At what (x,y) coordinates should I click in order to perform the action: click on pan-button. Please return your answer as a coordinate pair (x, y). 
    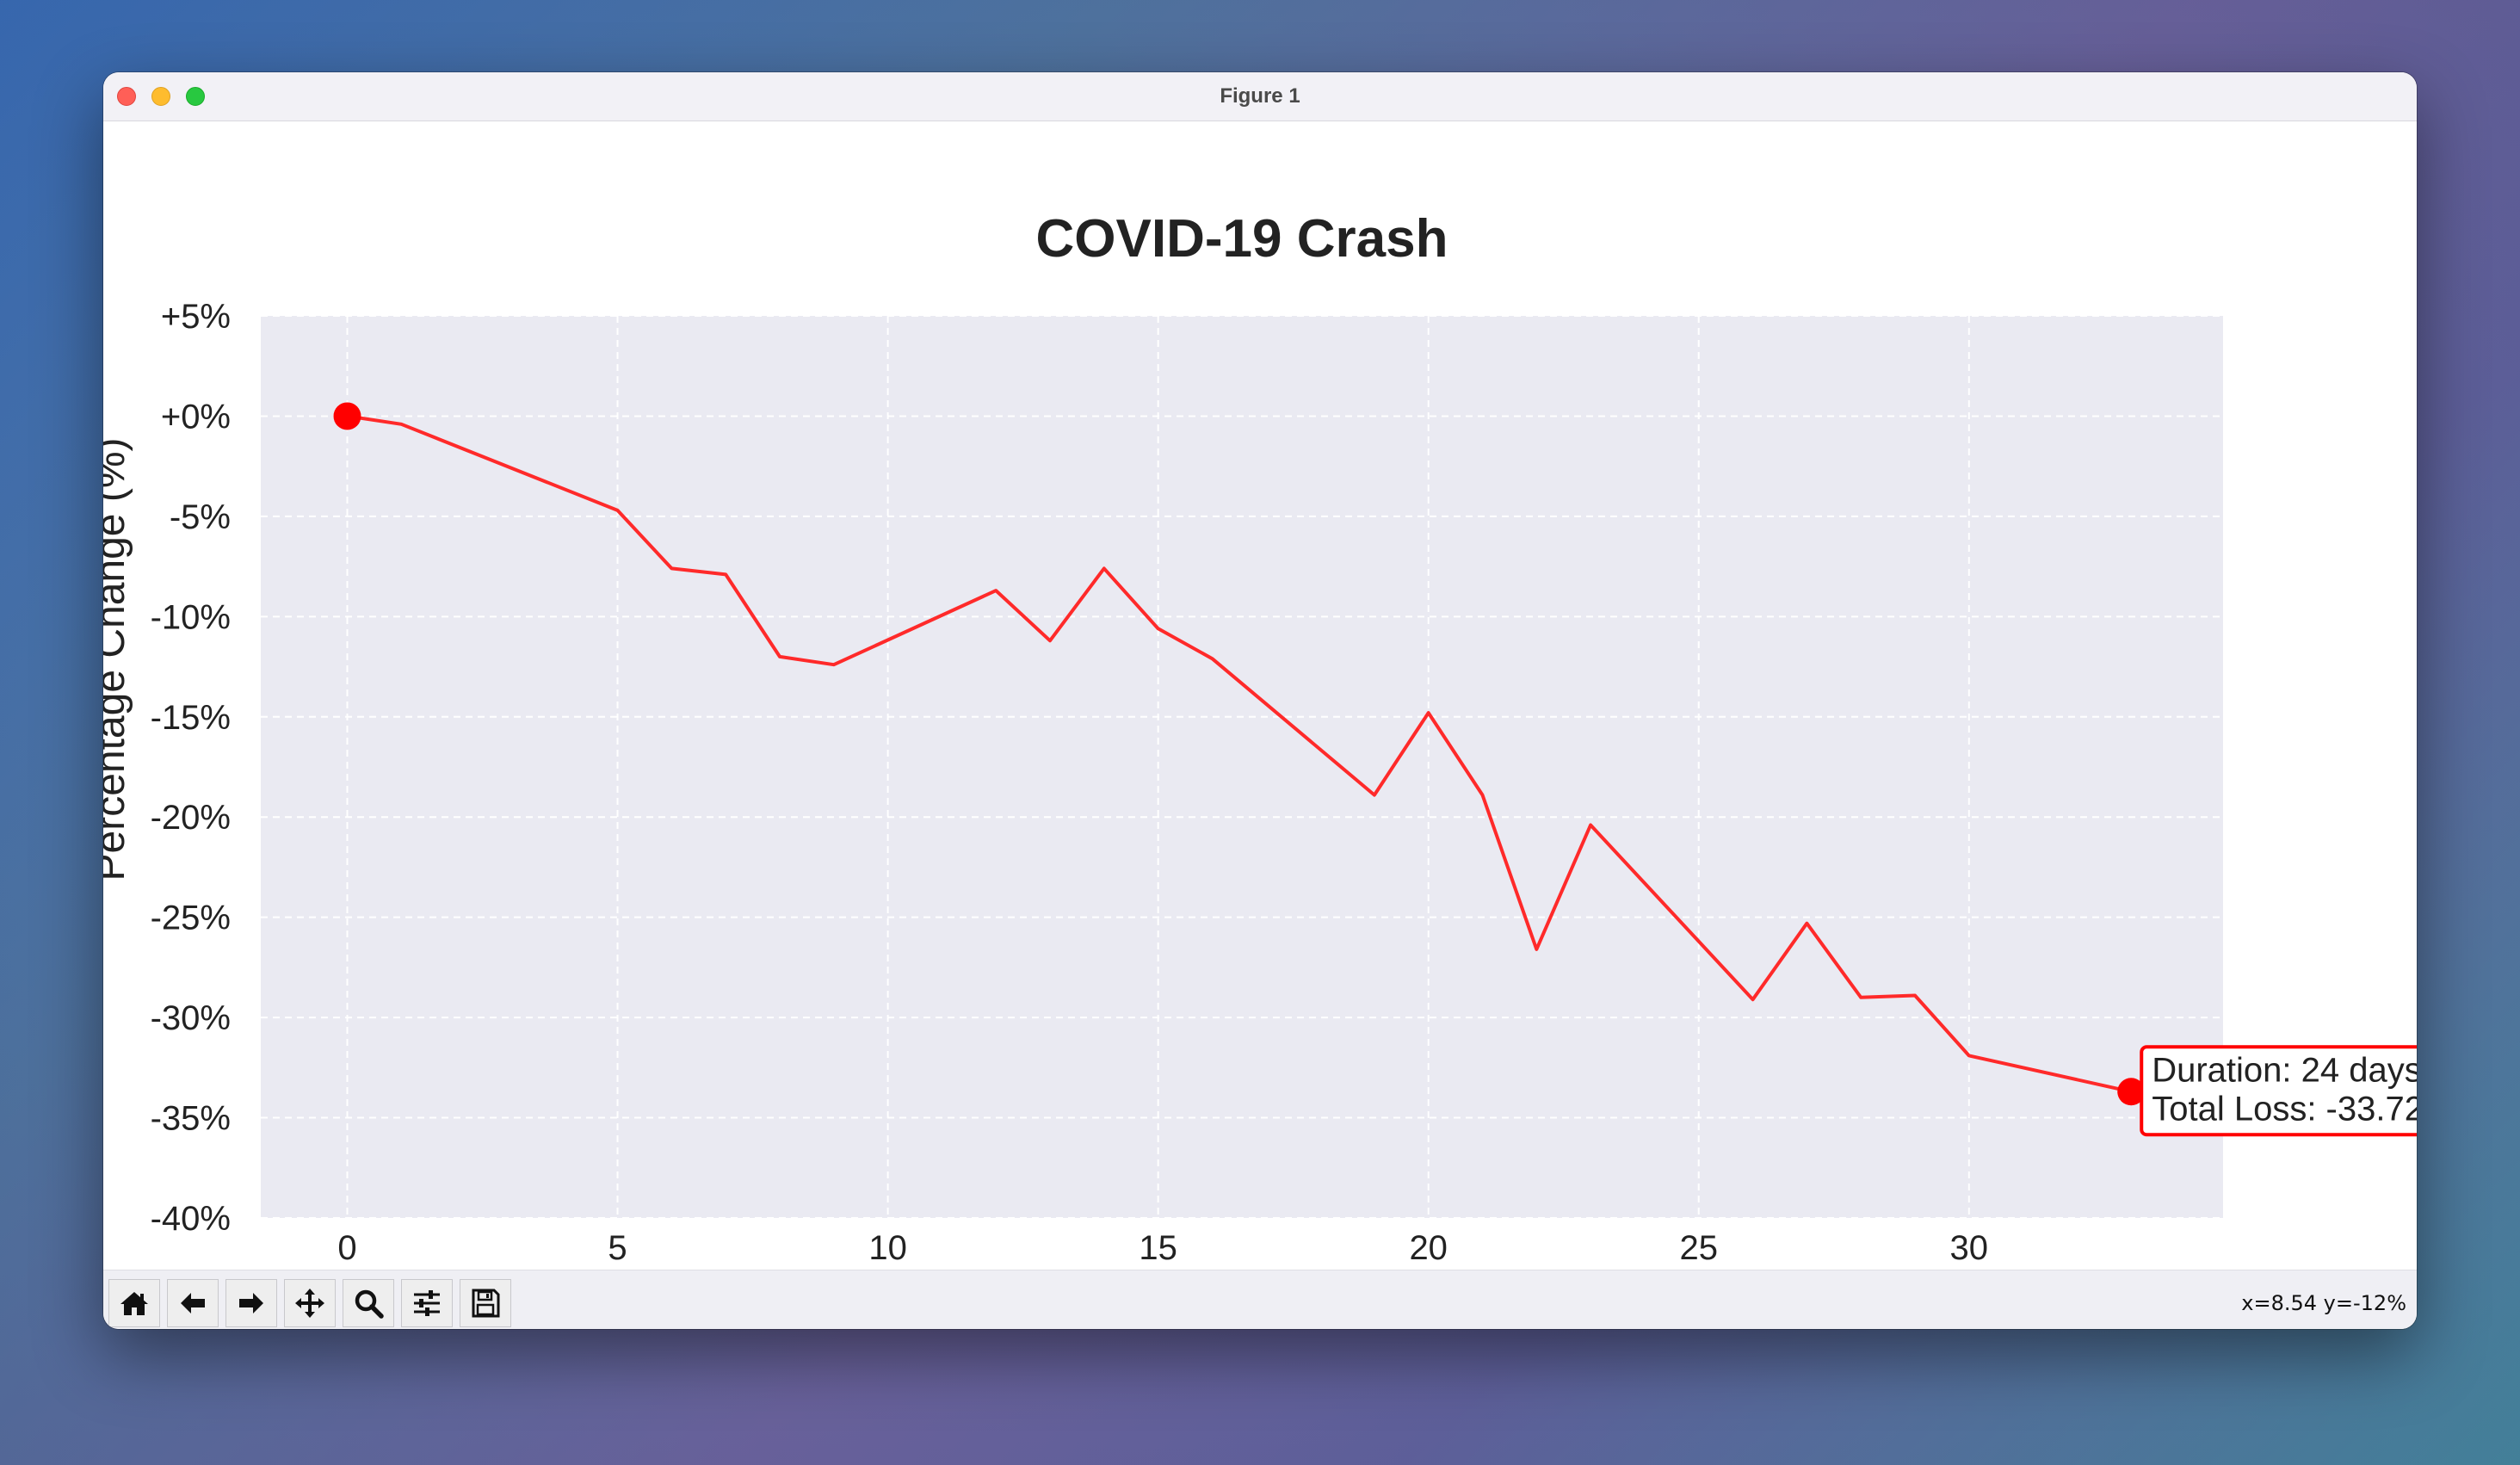
    Looking at the image, I should click on (310, 1303).